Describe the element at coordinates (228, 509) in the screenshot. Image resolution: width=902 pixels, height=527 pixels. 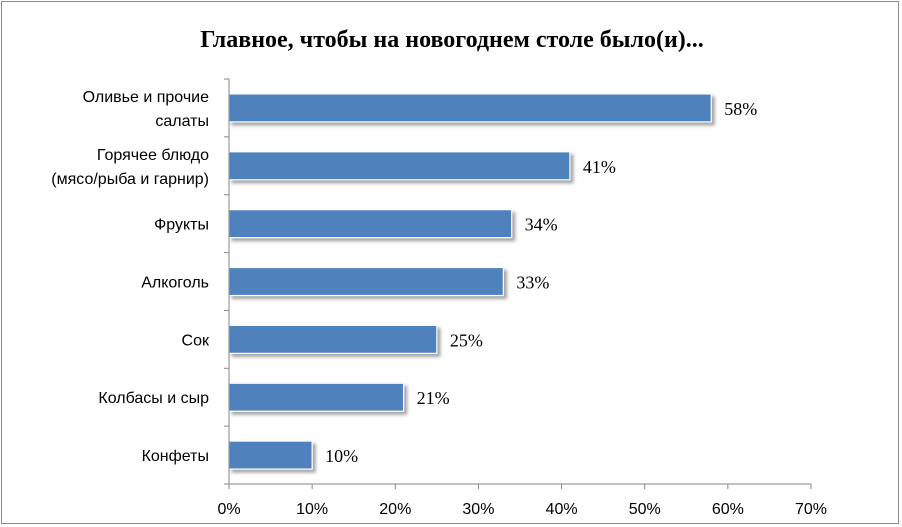
I see `x-tick-label-0: 0%` at that location.